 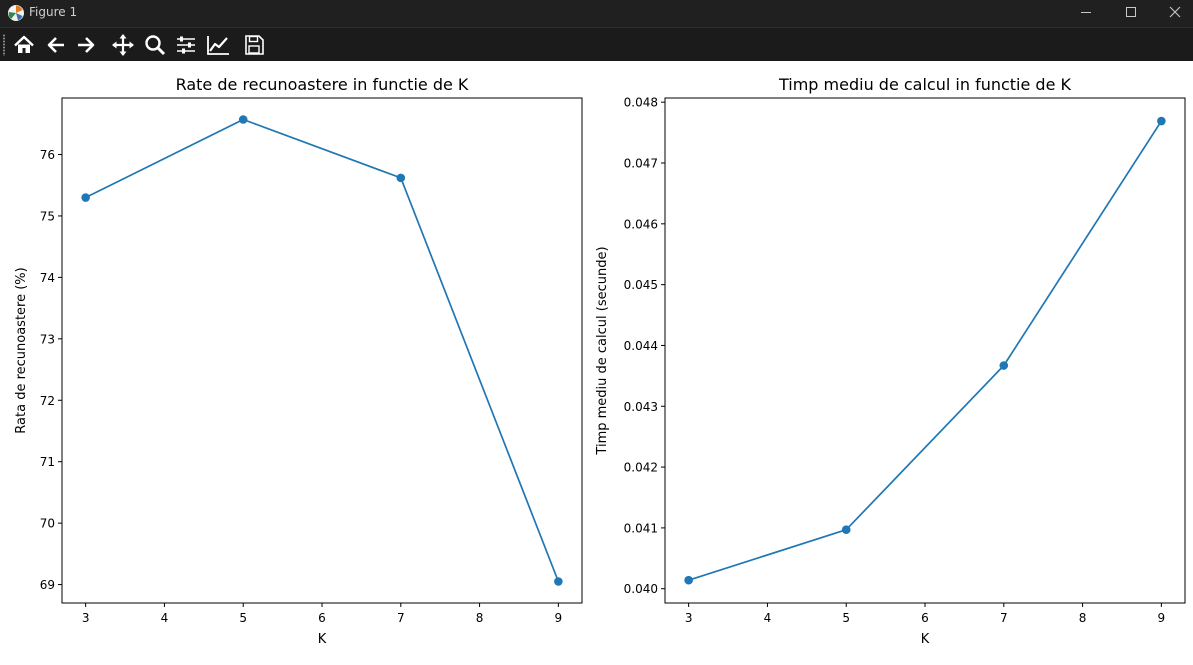 I want to click on close-icon, so click(x=1175, y=12).